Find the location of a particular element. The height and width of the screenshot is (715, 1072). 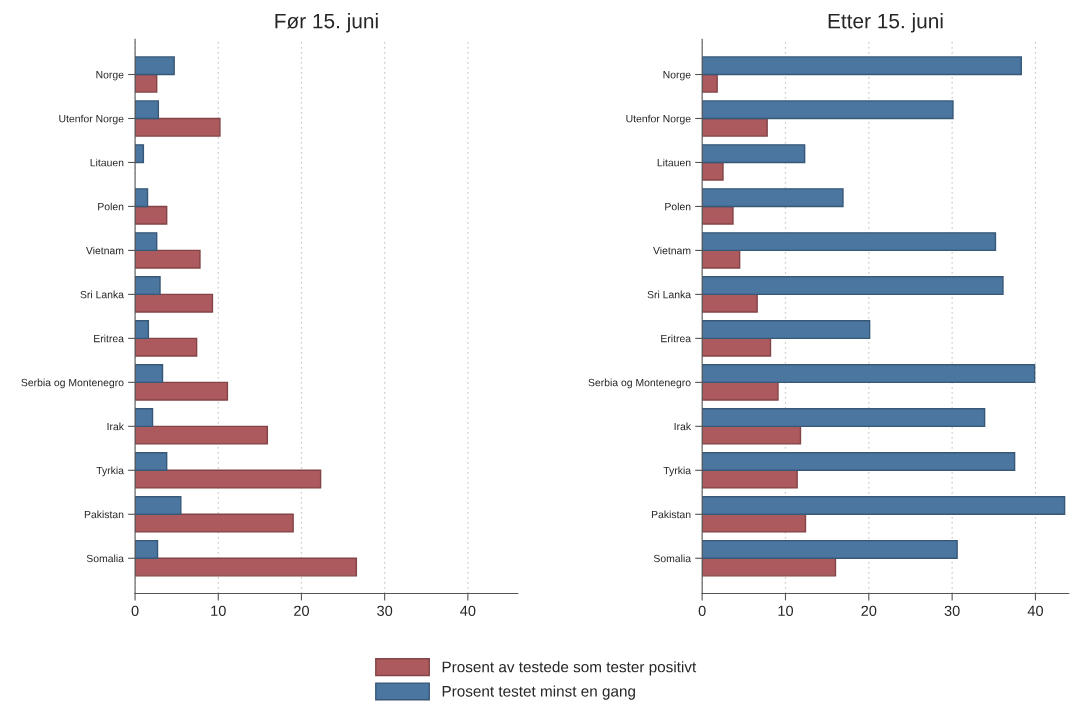

legend-label: Prosent av testede som tester positivt is located at coordinates (569, 668).